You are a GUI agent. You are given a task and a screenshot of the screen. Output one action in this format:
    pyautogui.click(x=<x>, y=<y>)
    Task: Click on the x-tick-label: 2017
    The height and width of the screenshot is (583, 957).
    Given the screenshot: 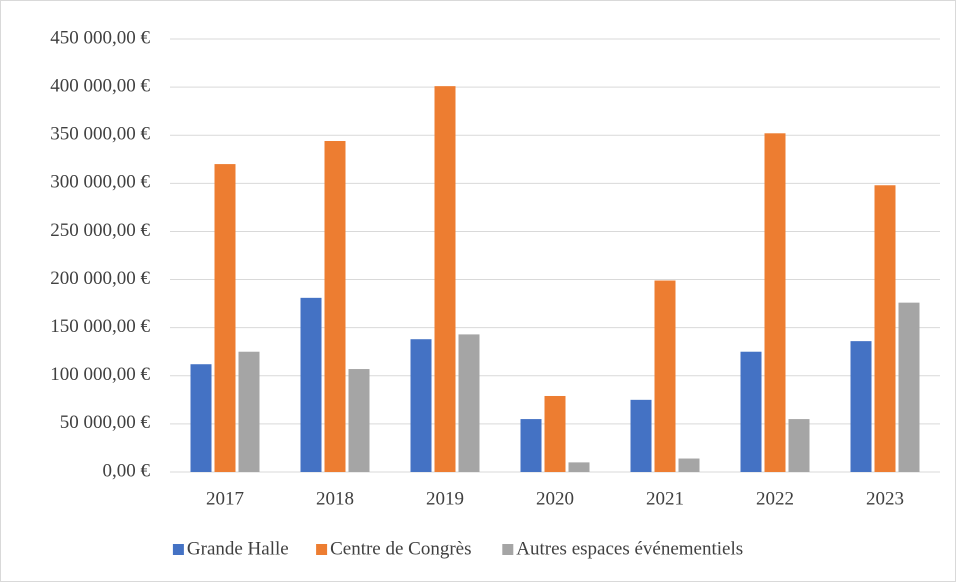 What is the action you would take?
    pyautogui.click(x=225, y=498)
    